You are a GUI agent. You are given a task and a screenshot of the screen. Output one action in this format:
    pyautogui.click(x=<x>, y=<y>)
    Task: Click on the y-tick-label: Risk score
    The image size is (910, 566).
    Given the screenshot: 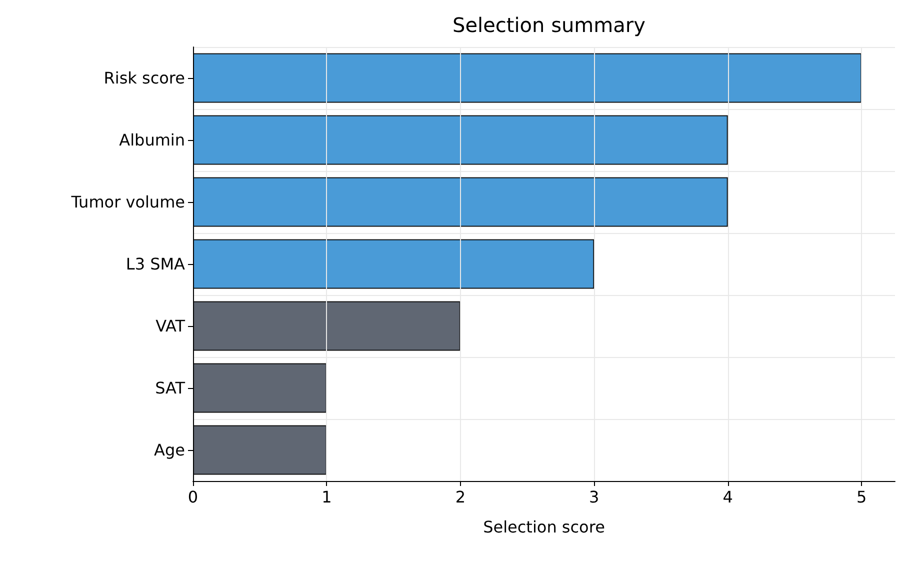 What is the action you would take?
    pyautogui.click(x=144, y=78)
    